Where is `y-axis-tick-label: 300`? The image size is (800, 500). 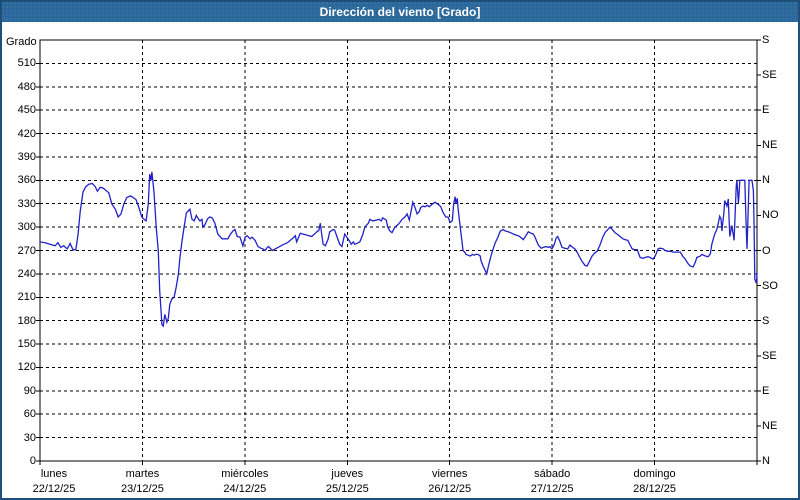
y-axis-tick-label: 300 is located at coordinates (26, 227).